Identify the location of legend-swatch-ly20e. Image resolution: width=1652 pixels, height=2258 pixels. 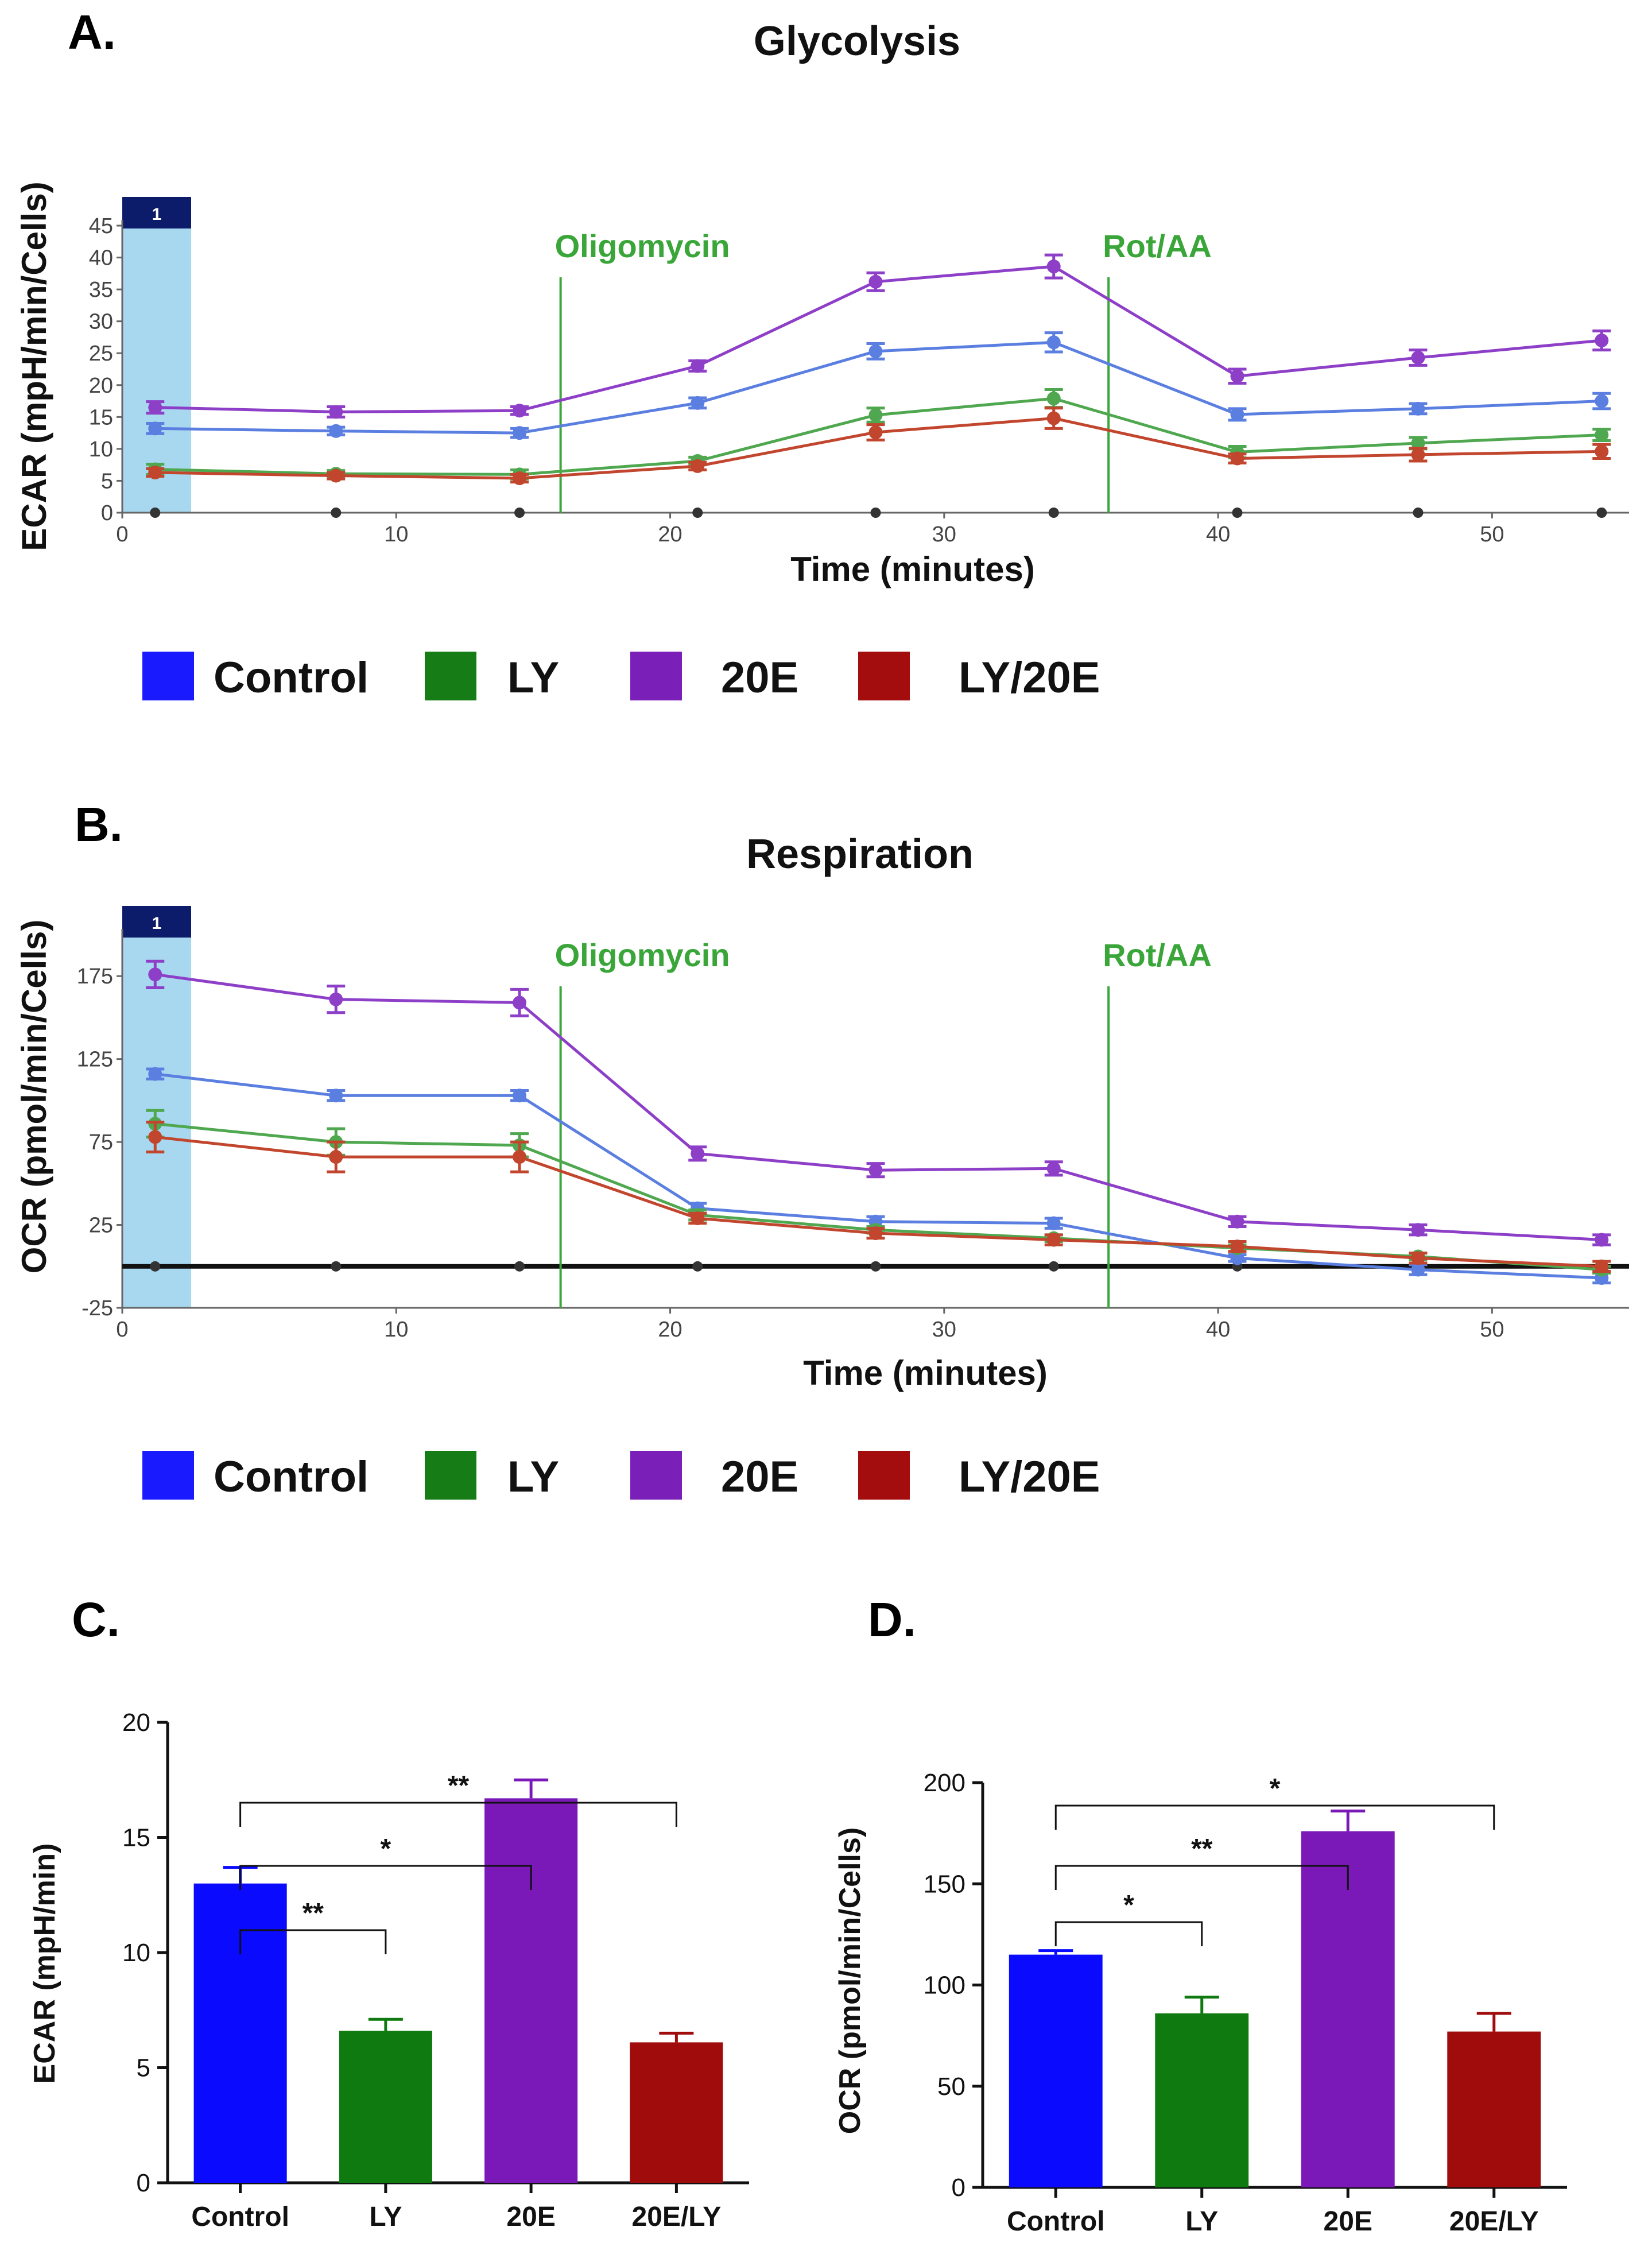
(884, 676).